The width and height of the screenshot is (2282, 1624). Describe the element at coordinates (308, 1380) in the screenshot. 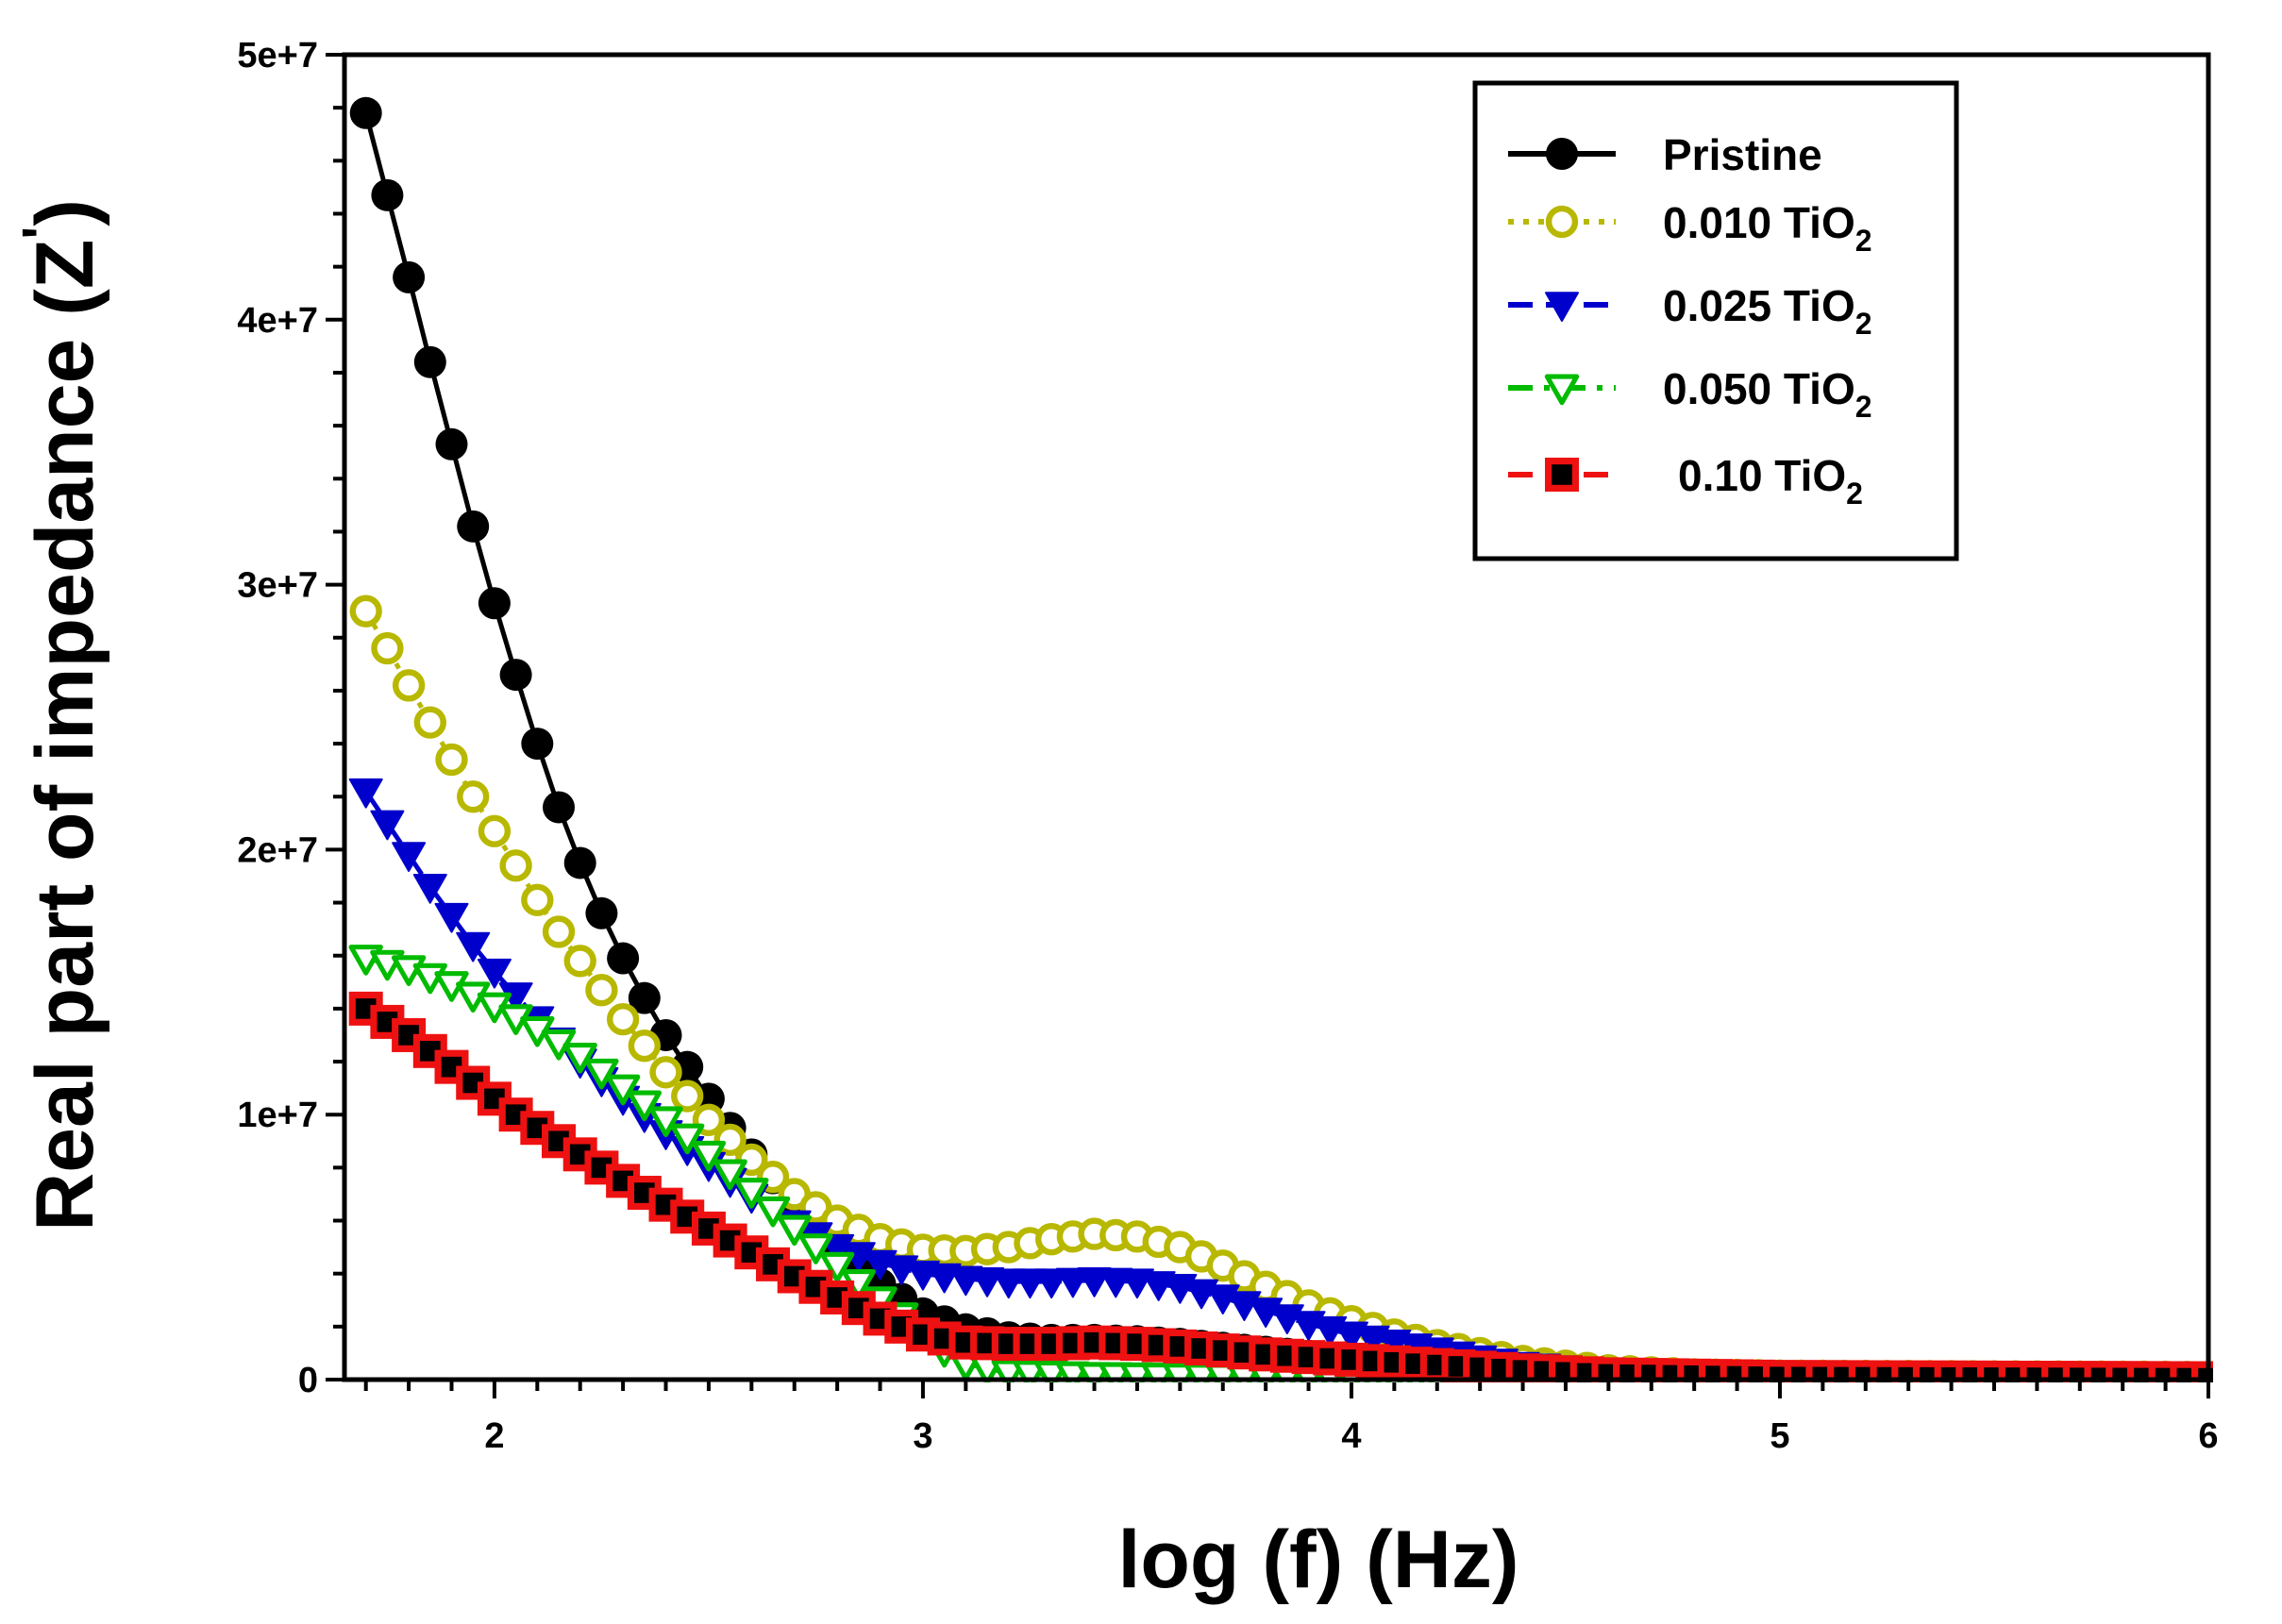

I see `y-tick-label: 0` at that location.